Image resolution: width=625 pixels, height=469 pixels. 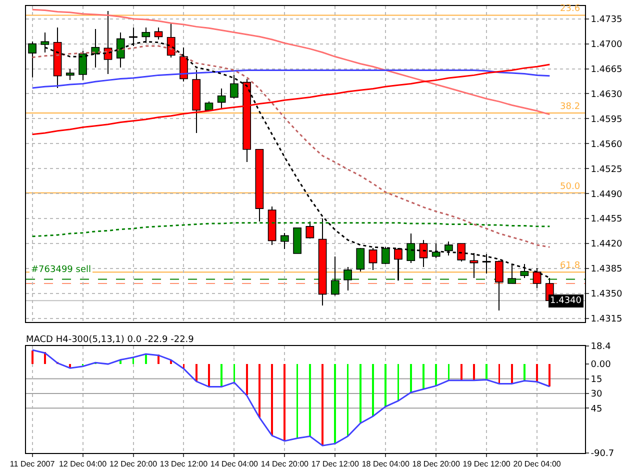 What do you see at coordinates (184, 464) in the screenshot?
I see `x-tick-label: 13 Dec 12:00` at bounding box center [184, 464].